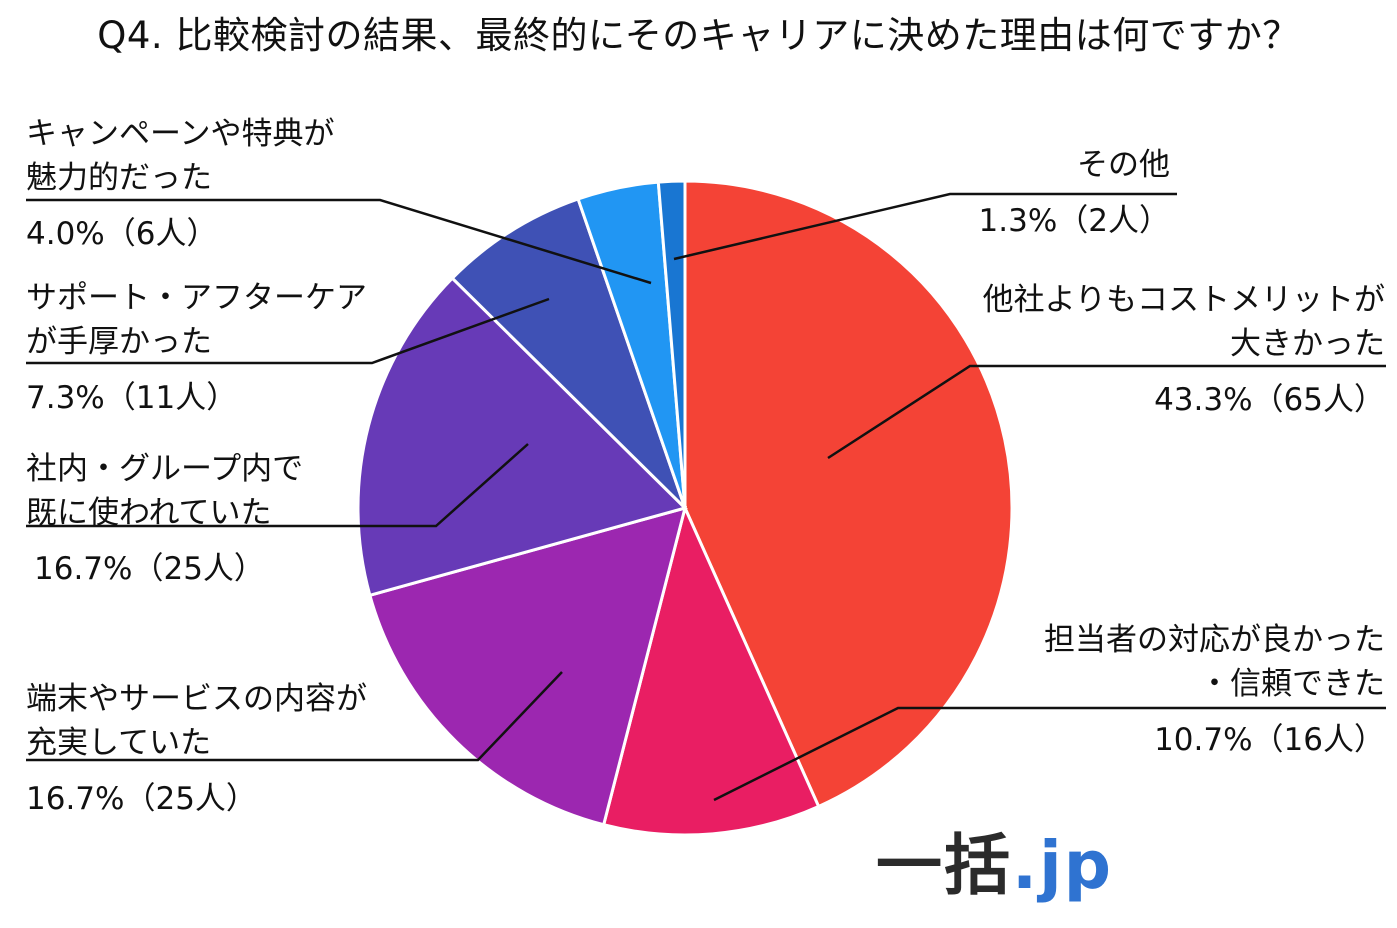  What do you see at coordinates (339, 241) in the screenshot?
I see `leader-line-campaign` at bounding box center [339, 241].